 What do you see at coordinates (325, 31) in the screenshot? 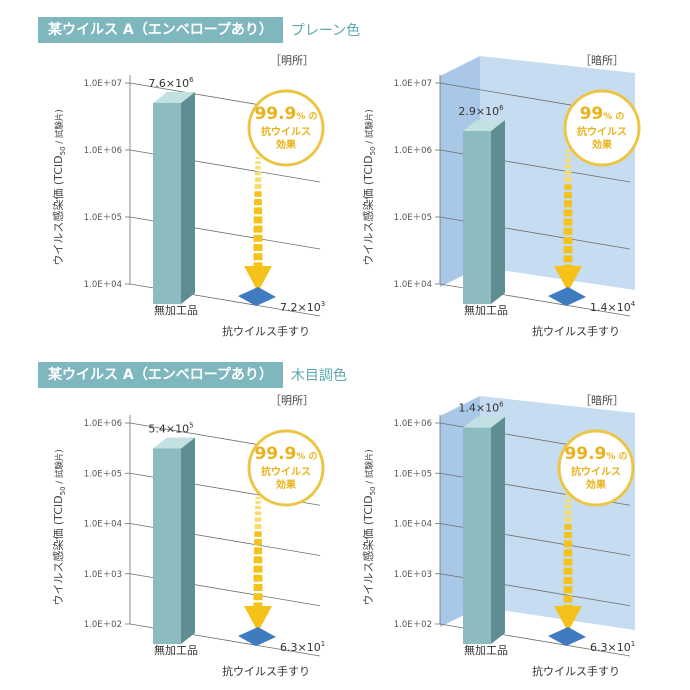
I see `section-subtitle: プレーン色` at bounding box center [325, 31].